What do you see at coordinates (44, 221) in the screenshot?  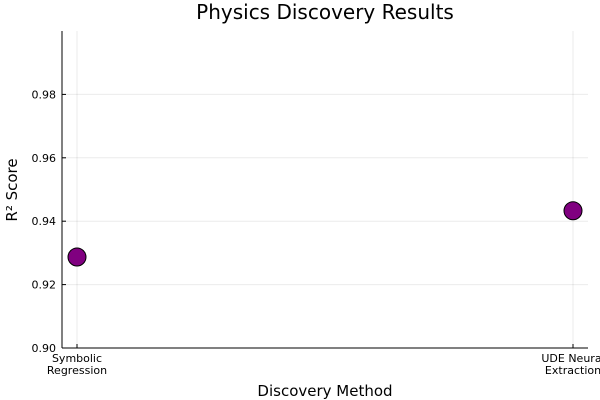 I see `y-tick-label: 0.94` at bounding box center [44, 221].